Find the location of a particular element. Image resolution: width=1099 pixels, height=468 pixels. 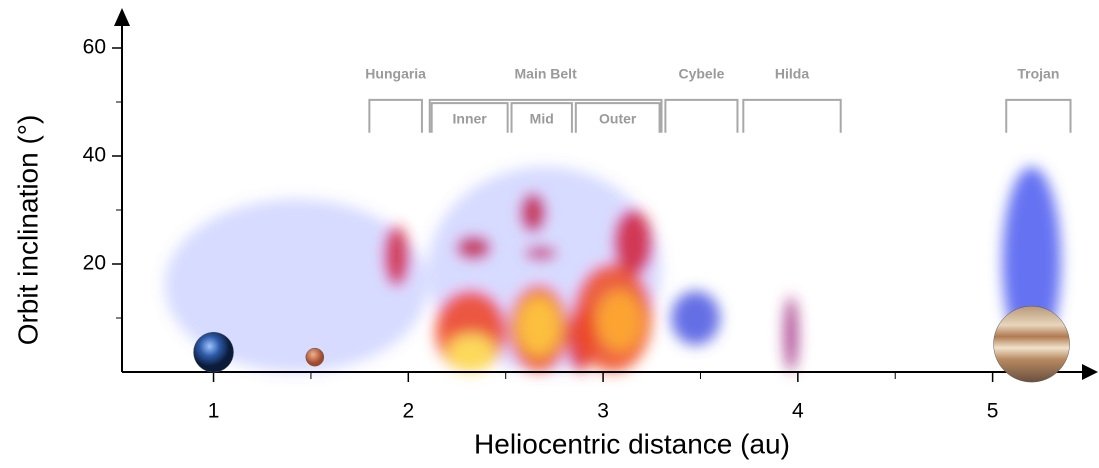

region-label: Trojan is located at coordinates (1038, 74).